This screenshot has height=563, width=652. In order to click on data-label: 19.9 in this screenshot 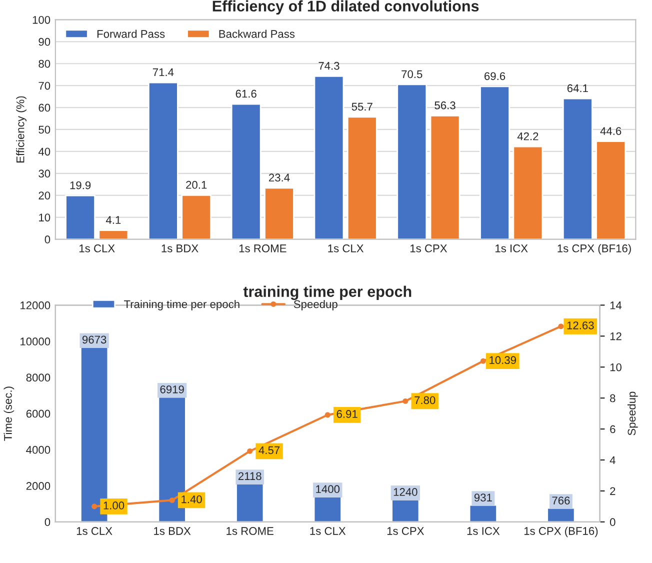, I will do `click(80, 185)`.